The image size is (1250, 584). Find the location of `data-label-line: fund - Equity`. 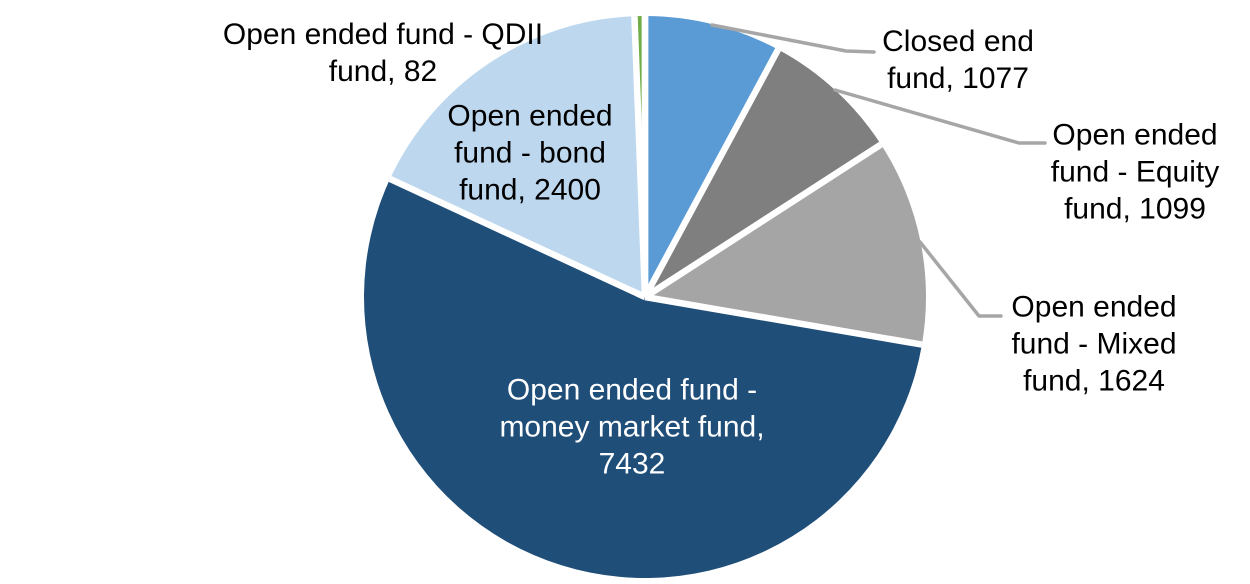

data-label-line: fund - Equity is located at coordinates (1135, 172).